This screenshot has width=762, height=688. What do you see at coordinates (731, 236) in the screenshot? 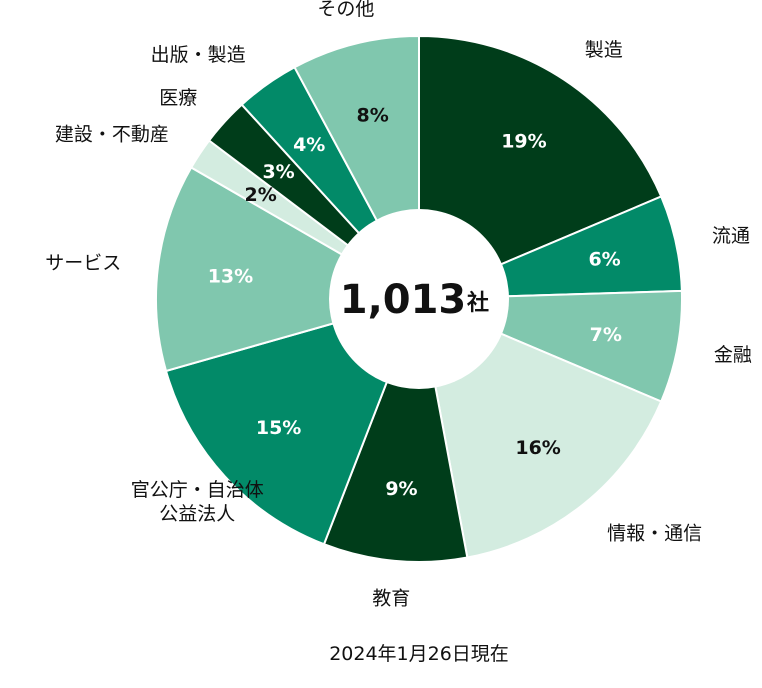
I see `category-label-1: 流通` at bounding box center [731, 236].